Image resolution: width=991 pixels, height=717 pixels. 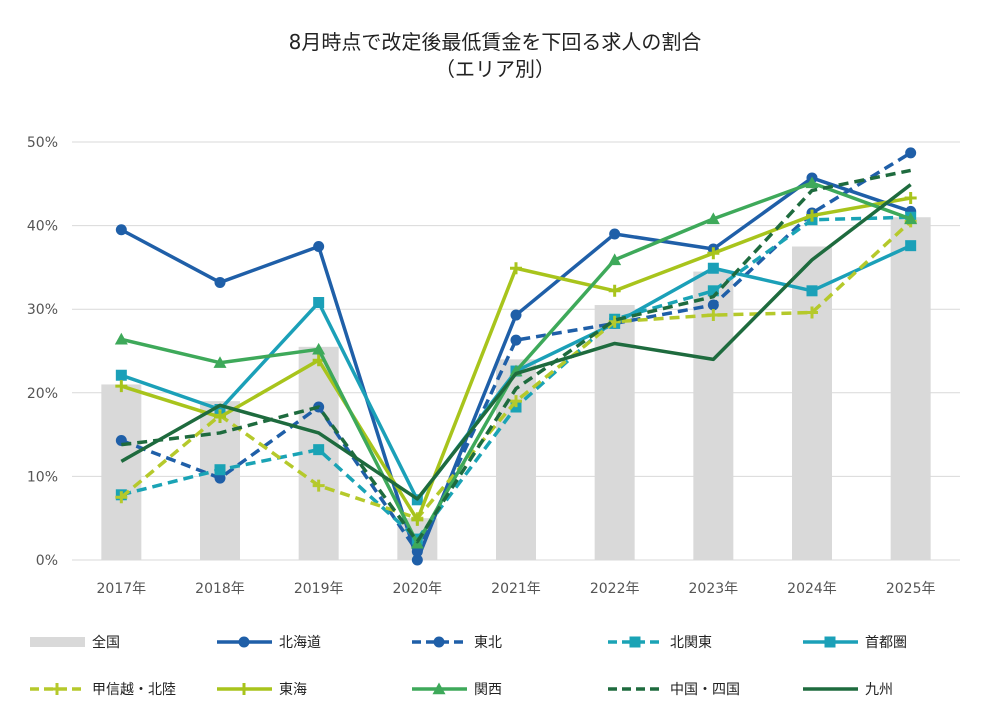 I want to click on y-tick-label: 30%, so click(x=42, y=310).